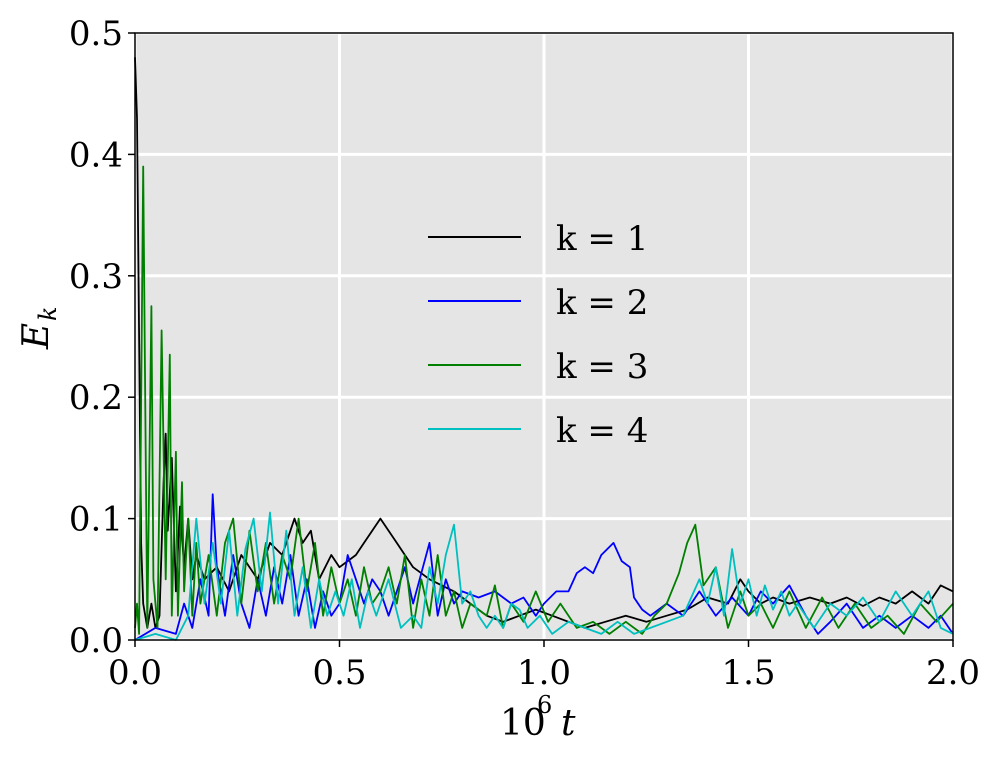 The image size is (996, 763). What do you see at coordinates (523, 723) in the screenshot?
I see `x-axis-label-coefficient: 10` at bounding box center [523, 723].